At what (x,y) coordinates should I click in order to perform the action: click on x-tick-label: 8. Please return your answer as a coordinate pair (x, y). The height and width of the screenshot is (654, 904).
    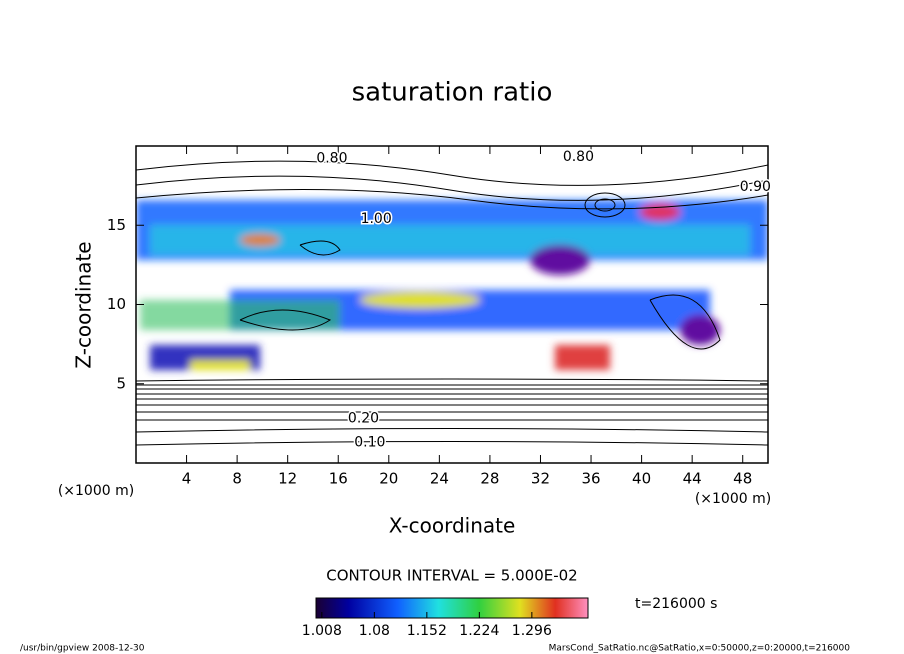
    Looking at the image, I should click on (237, 479).